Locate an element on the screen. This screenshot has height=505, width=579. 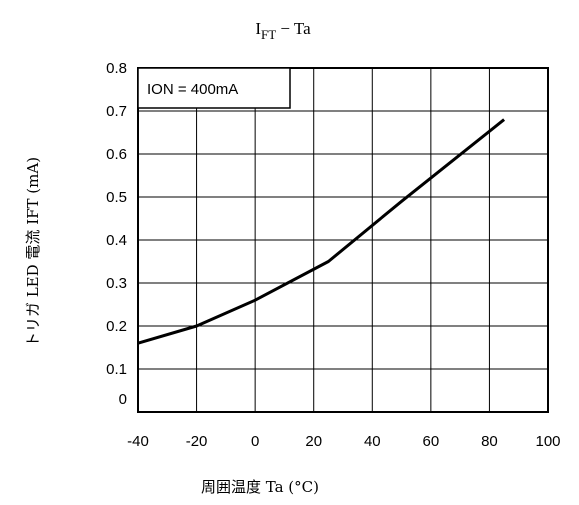
x-tick-label: -20 is located at coordinates (197, 441).